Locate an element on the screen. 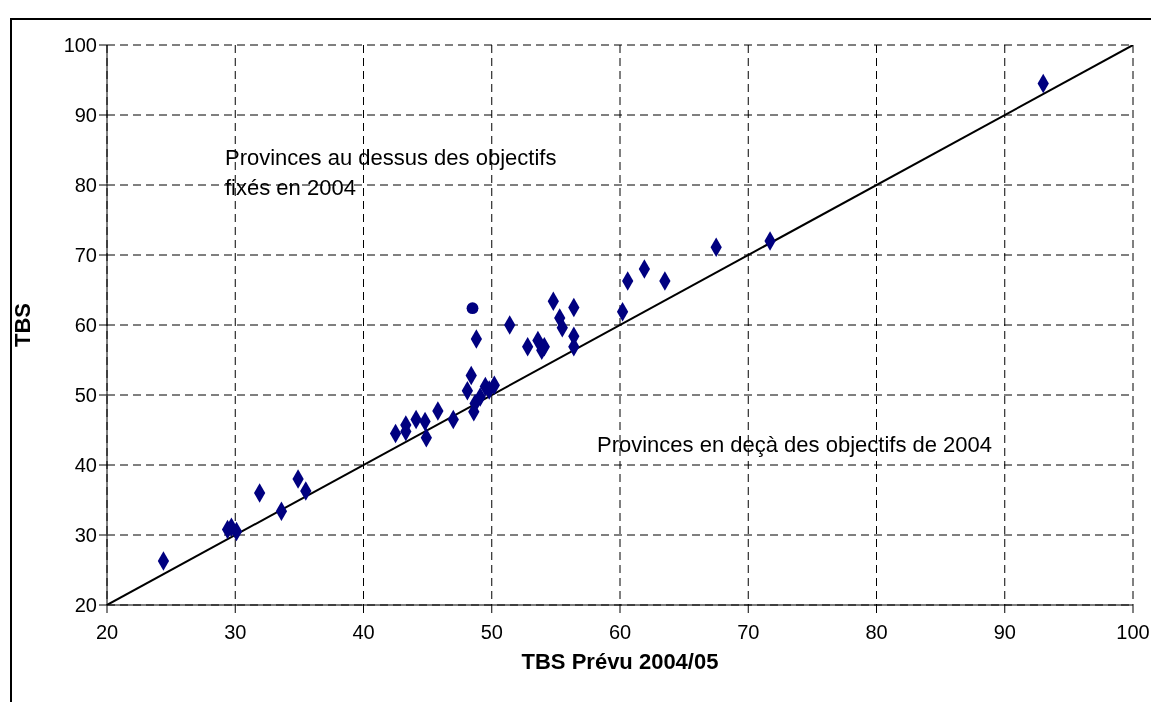  y-tick-label: 70 is located at coordinates (85, 255).